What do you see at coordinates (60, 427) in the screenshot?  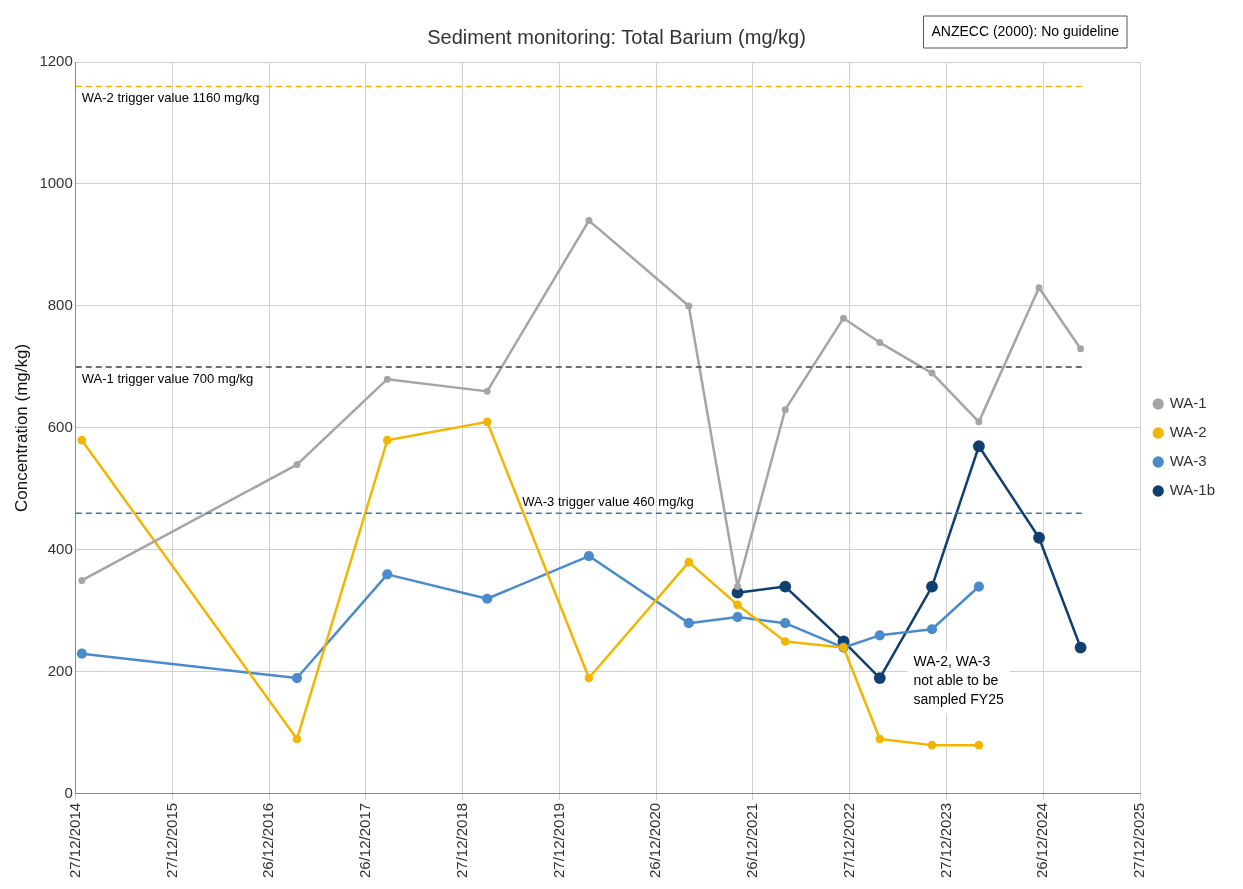 I see `y-tick-label: 600` at bounding box center [60, 427].